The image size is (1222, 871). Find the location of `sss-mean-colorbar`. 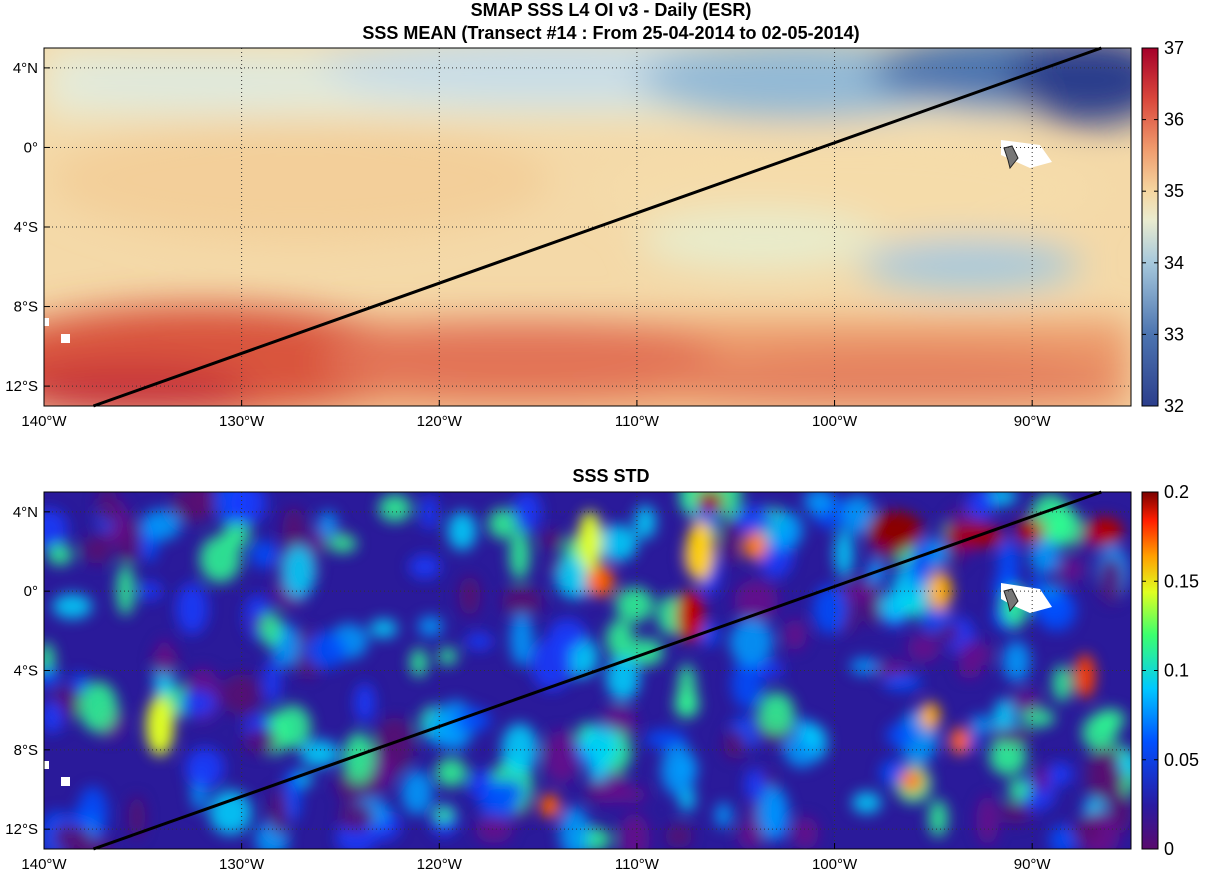

sss-mean-colorbar is located at coordinates (1150, 227).